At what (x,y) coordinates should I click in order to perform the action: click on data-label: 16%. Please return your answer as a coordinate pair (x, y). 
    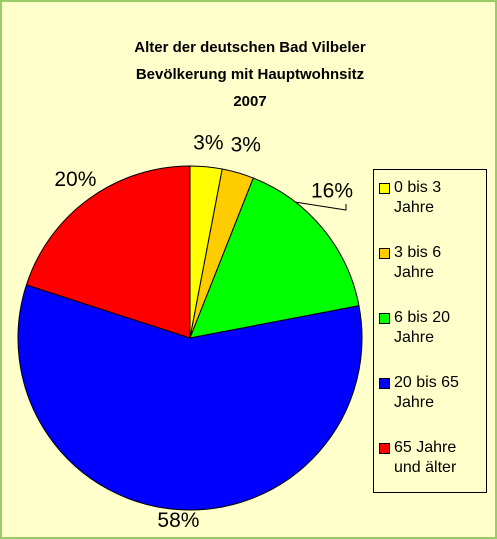
    Looking at the image, I should click on (332, 191).